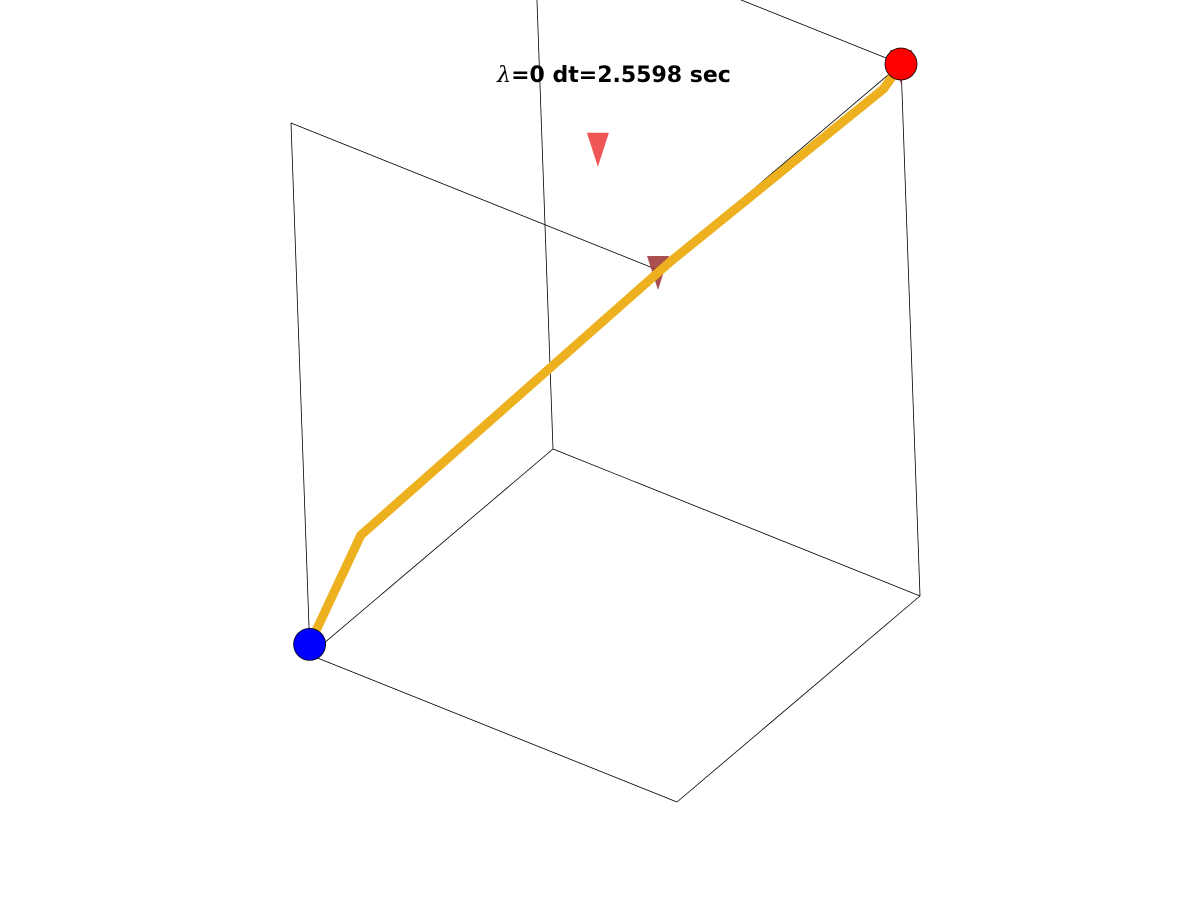 This screenshot has height=902, width=1196. I want to click on plot-title: λ=0 dt=2.5598 sec, so click(598, 75).